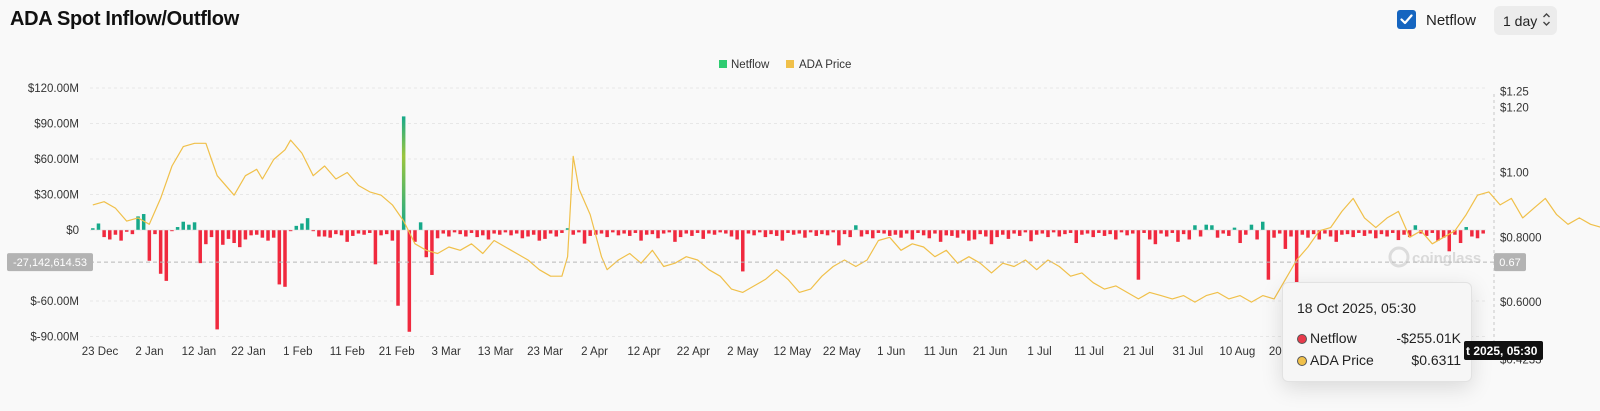 Image resolution: width=1600 pixels, height=411 pixels. What do you see at coordinates (1546, 19) in the screenshot?
I see `chevron-updown-icon` at bounding box center [1546, 19].